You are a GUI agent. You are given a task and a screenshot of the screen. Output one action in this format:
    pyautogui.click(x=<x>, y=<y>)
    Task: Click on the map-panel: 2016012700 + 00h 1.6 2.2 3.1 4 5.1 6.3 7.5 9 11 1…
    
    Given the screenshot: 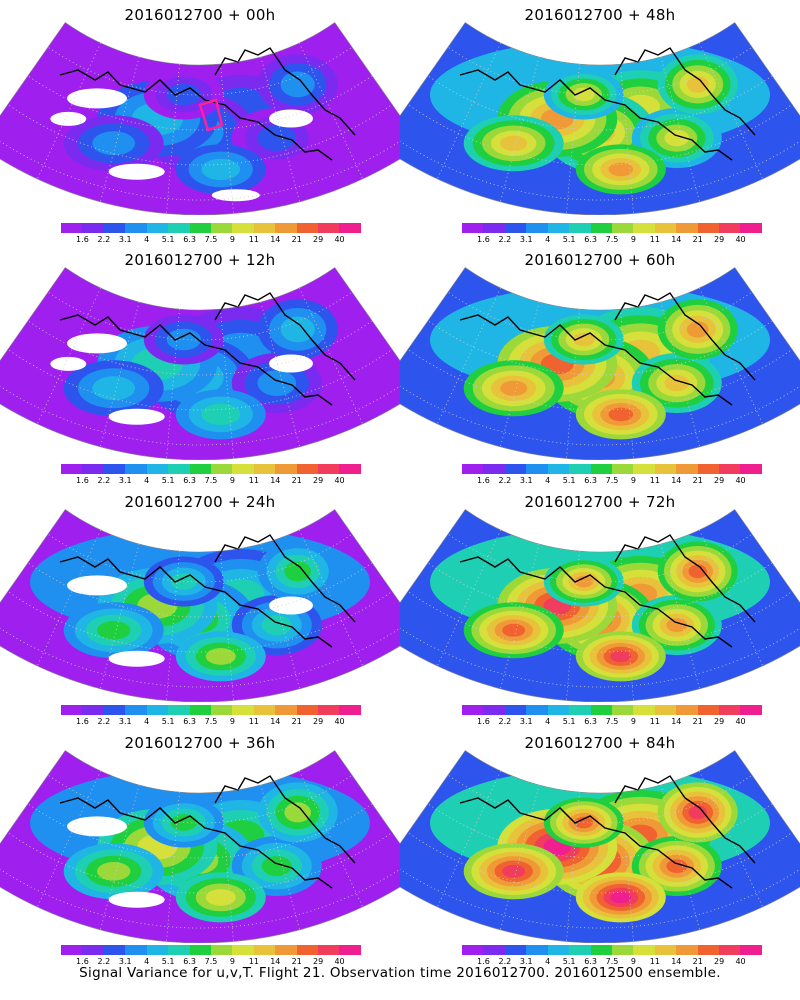 What is the action you would take?
    pyautogui.click(x=200, y=125)
    